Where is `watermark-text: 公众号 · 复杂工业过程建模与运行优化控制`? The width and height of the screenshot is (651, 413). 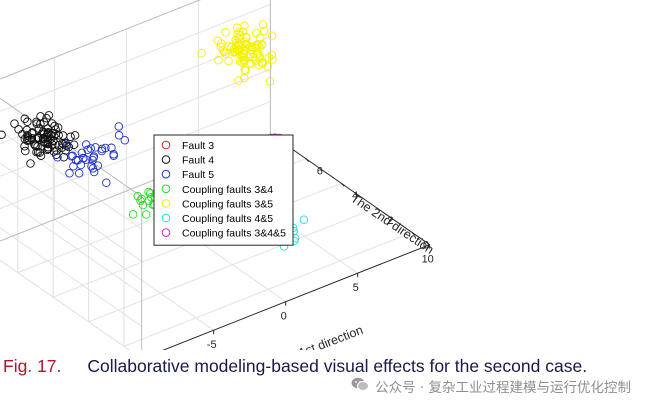 watermark-text: 公众号 · 复杂工业过程建模与运行优化控制 is located at coordinates (503, 388).